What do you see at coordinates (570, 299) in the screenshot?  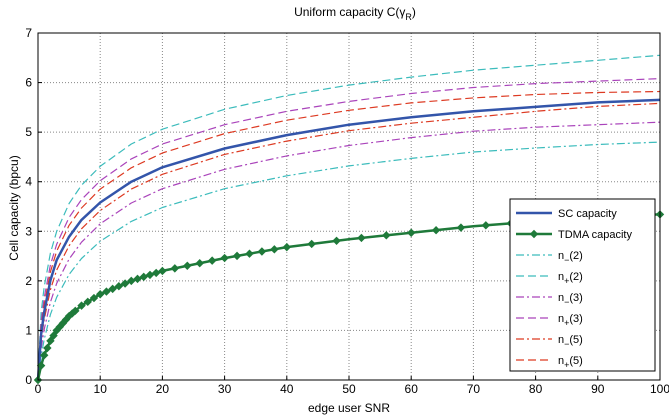 I see `legend-label: n−(3)` at bounding box center [570, 299].